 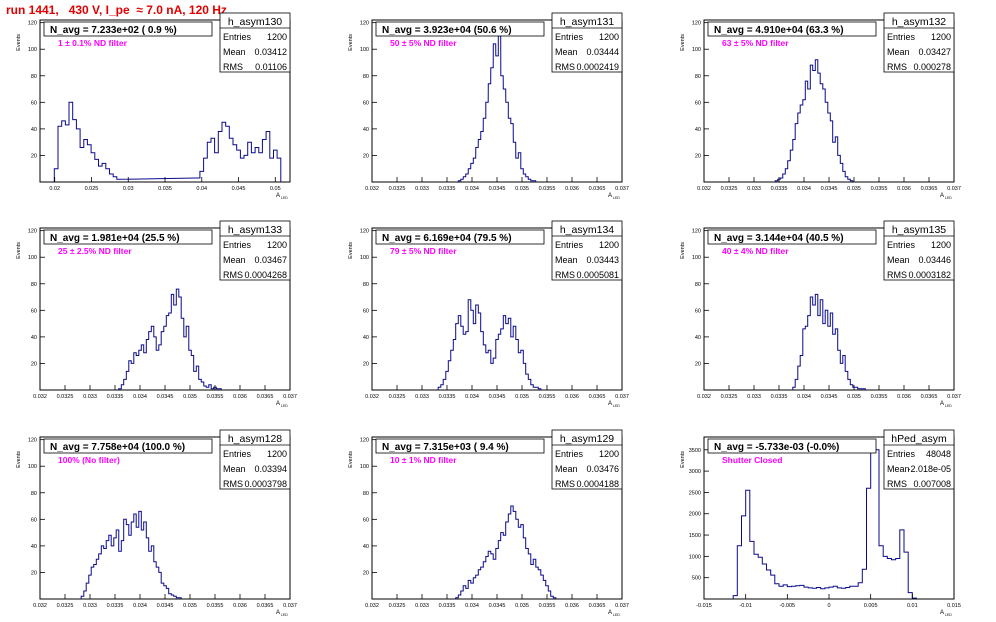 What do you see at coordinates (602, 469) in the screenshot?
I see `stats-value: 0.03476` at bounding box center [602, 469].